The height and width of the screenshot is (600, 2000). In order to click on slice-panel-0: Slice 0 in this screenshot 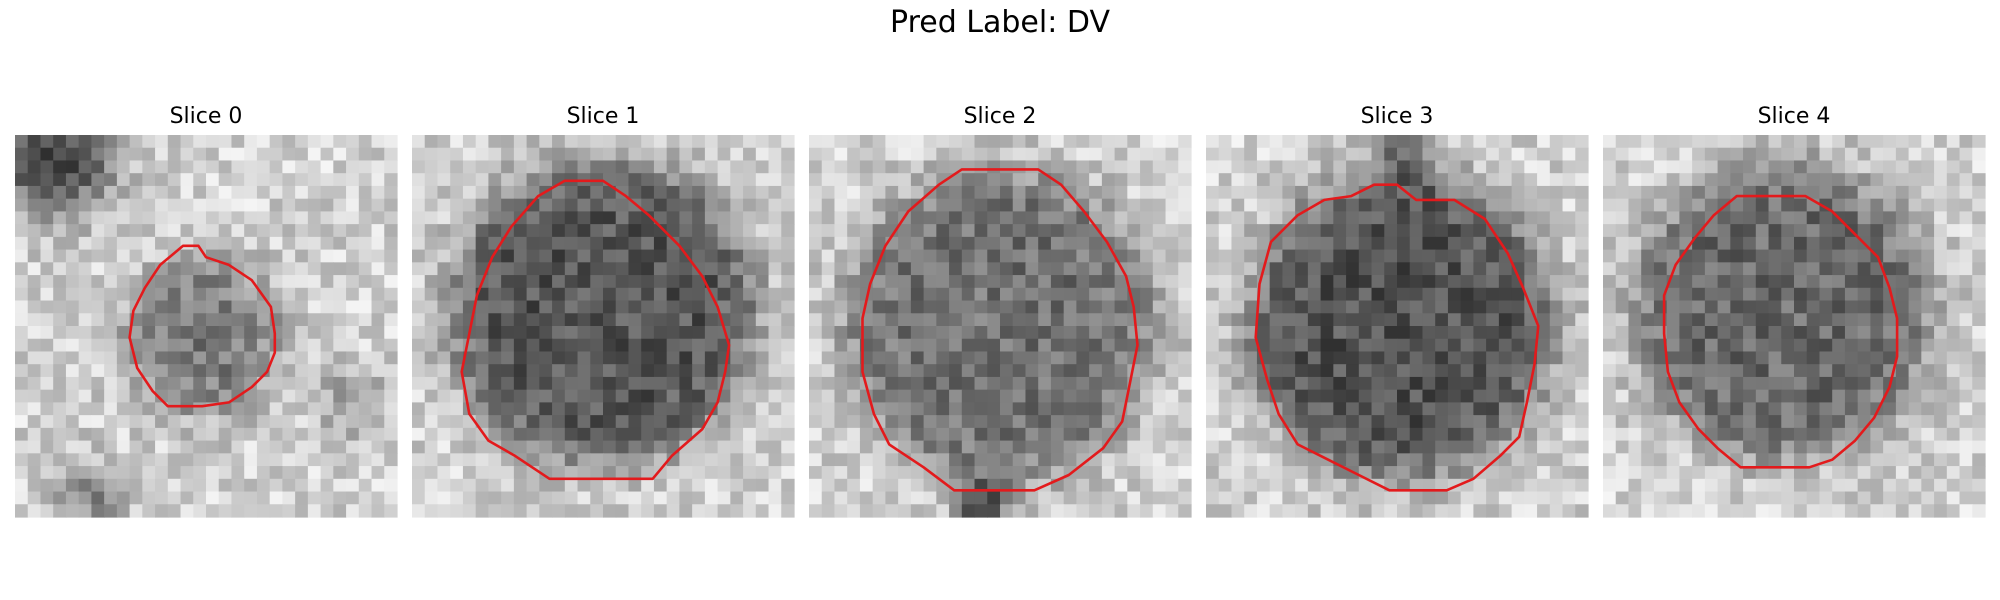, I will do `click(206, 311)`.